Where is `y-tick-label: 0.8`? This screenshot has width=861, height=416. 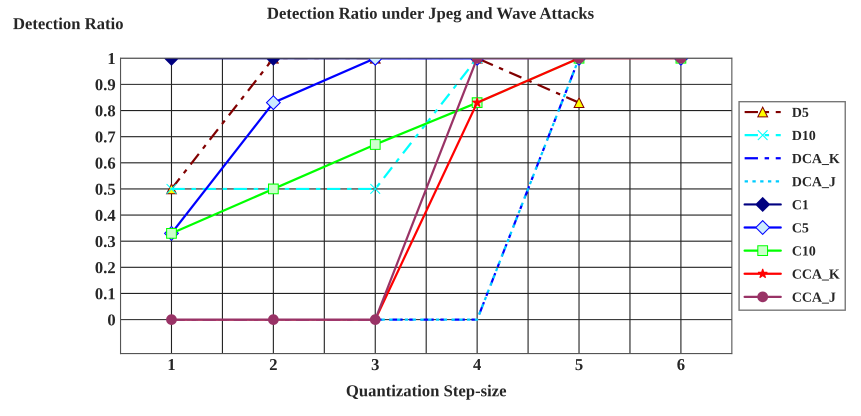
y-tick-label: 0.8 is located at coordinates (105, 111).